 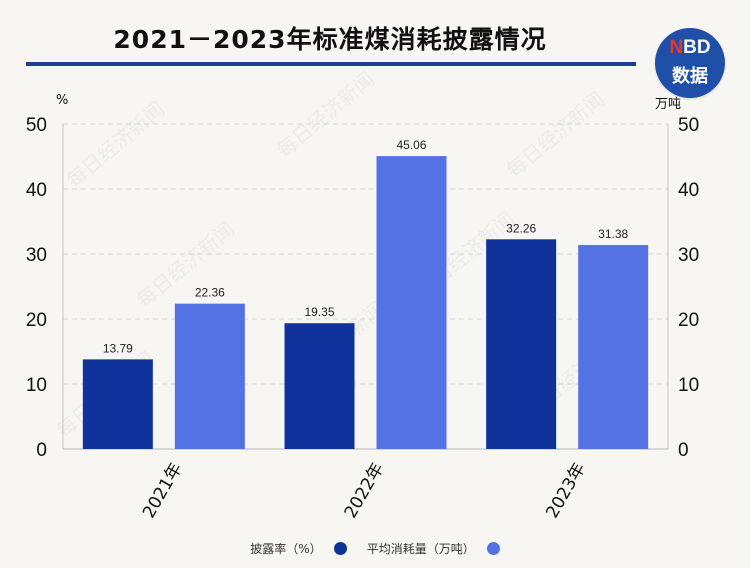 I want to click on bar-data-label: 31.38, so click(x=613, y=234).